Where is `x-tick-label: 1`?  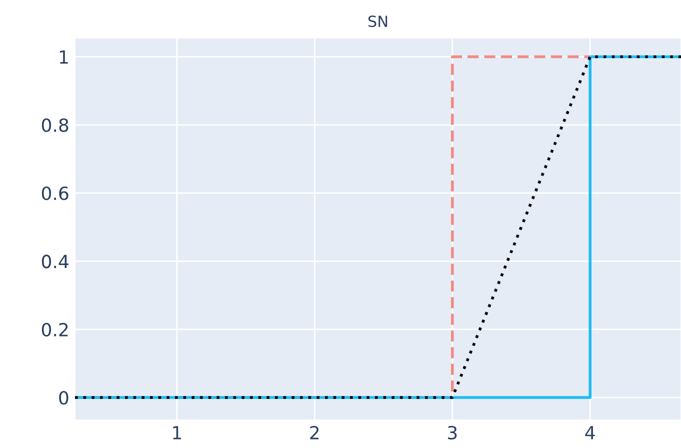 x-tick-label: 1 is located at coordinates (177, 433).